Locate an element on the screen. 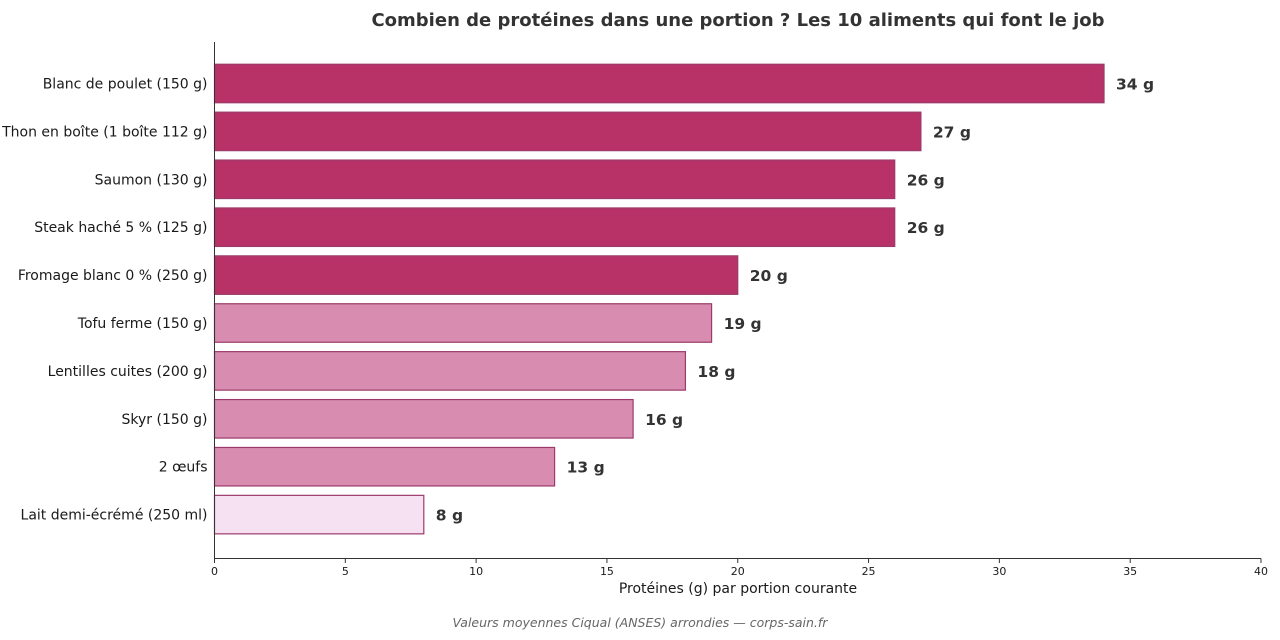 Image resolution: width=1280 pixels, height=640 pixels. x-tick-label: 0 is located at coordinates (214, 571).